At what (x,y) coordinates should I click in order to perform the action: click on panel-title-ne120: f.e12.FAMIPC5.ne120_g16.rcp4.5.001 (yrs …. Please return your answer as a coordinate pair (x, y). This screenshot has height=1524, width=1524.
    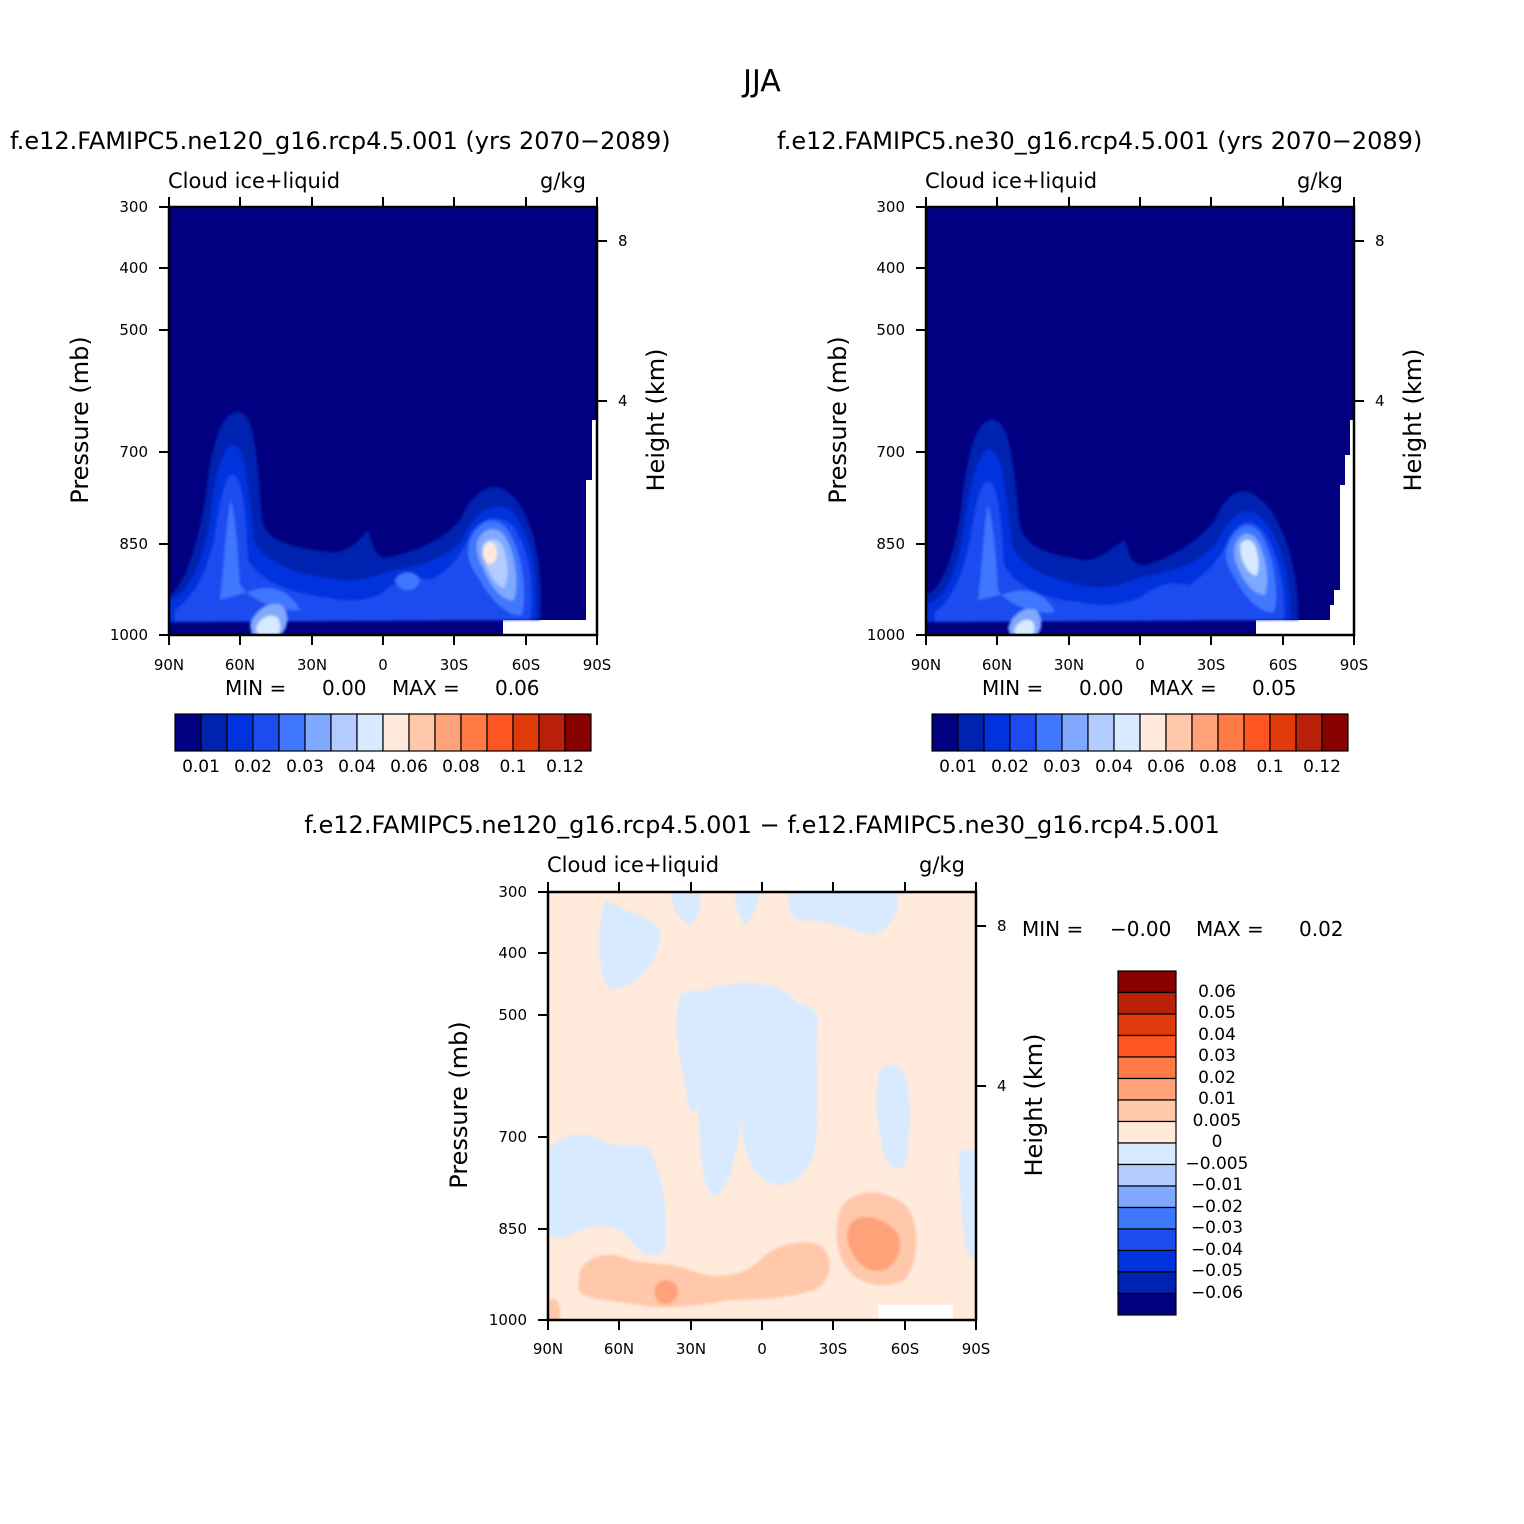
    Looking at the image, I should click on (340, 141).